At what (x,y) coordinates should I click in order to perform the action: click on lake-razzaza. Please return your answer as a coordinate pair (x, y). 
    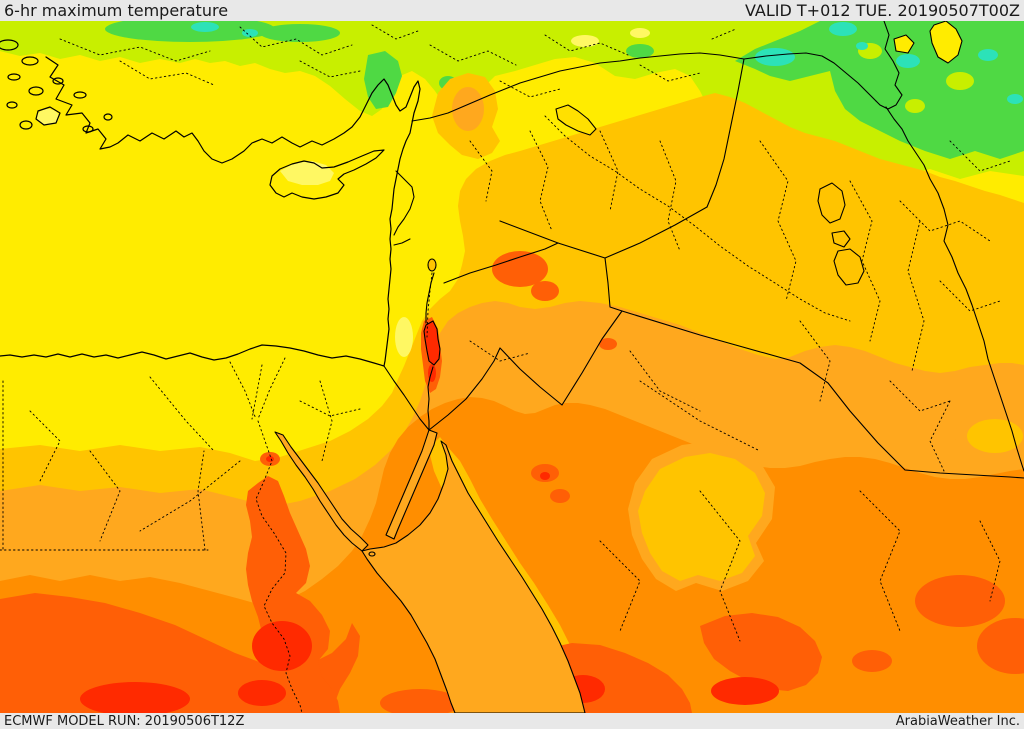
    Looking at the image, I should click on (849, 267).